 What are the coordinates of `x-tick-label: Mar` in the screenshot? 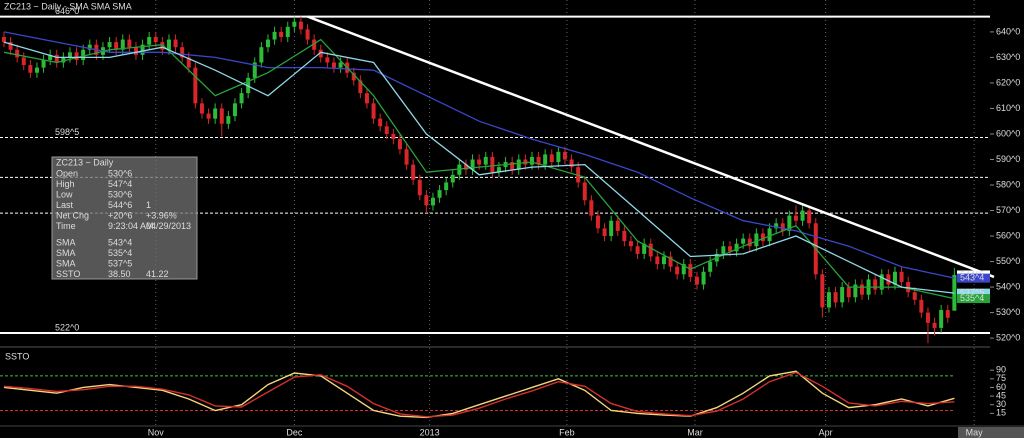 It's located at (695, 432).